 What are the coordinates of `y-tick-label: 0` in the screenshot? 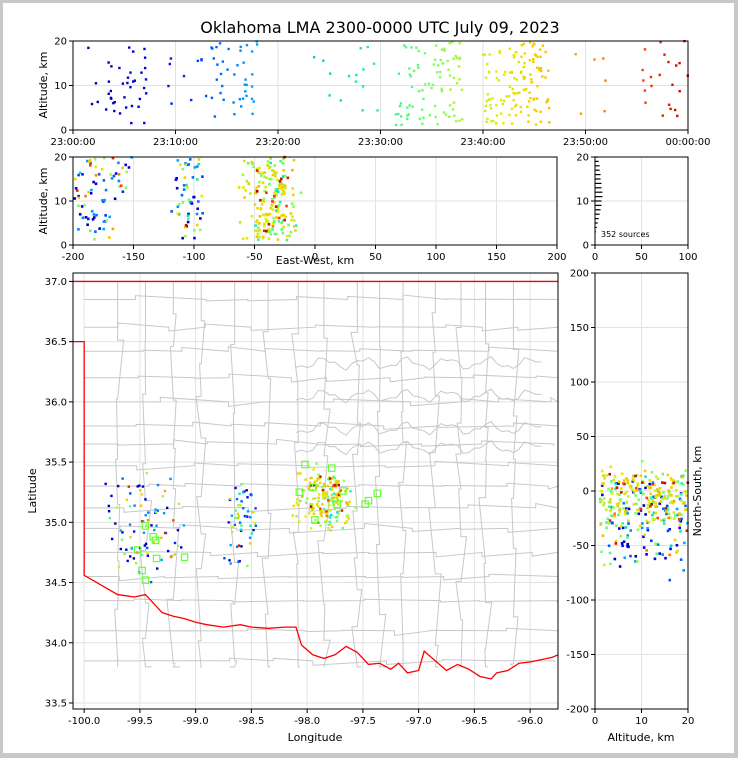 It's located at (64, 131).